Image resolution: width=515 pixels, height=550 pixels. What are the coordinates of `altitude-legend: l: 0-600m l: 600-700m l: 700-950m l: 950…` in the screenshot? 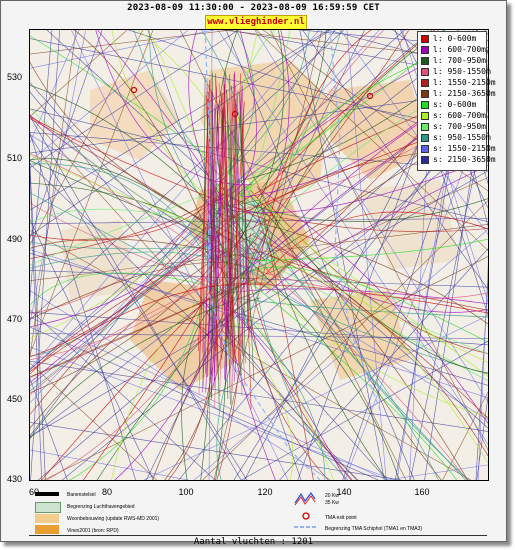 It's located at (456, 101).